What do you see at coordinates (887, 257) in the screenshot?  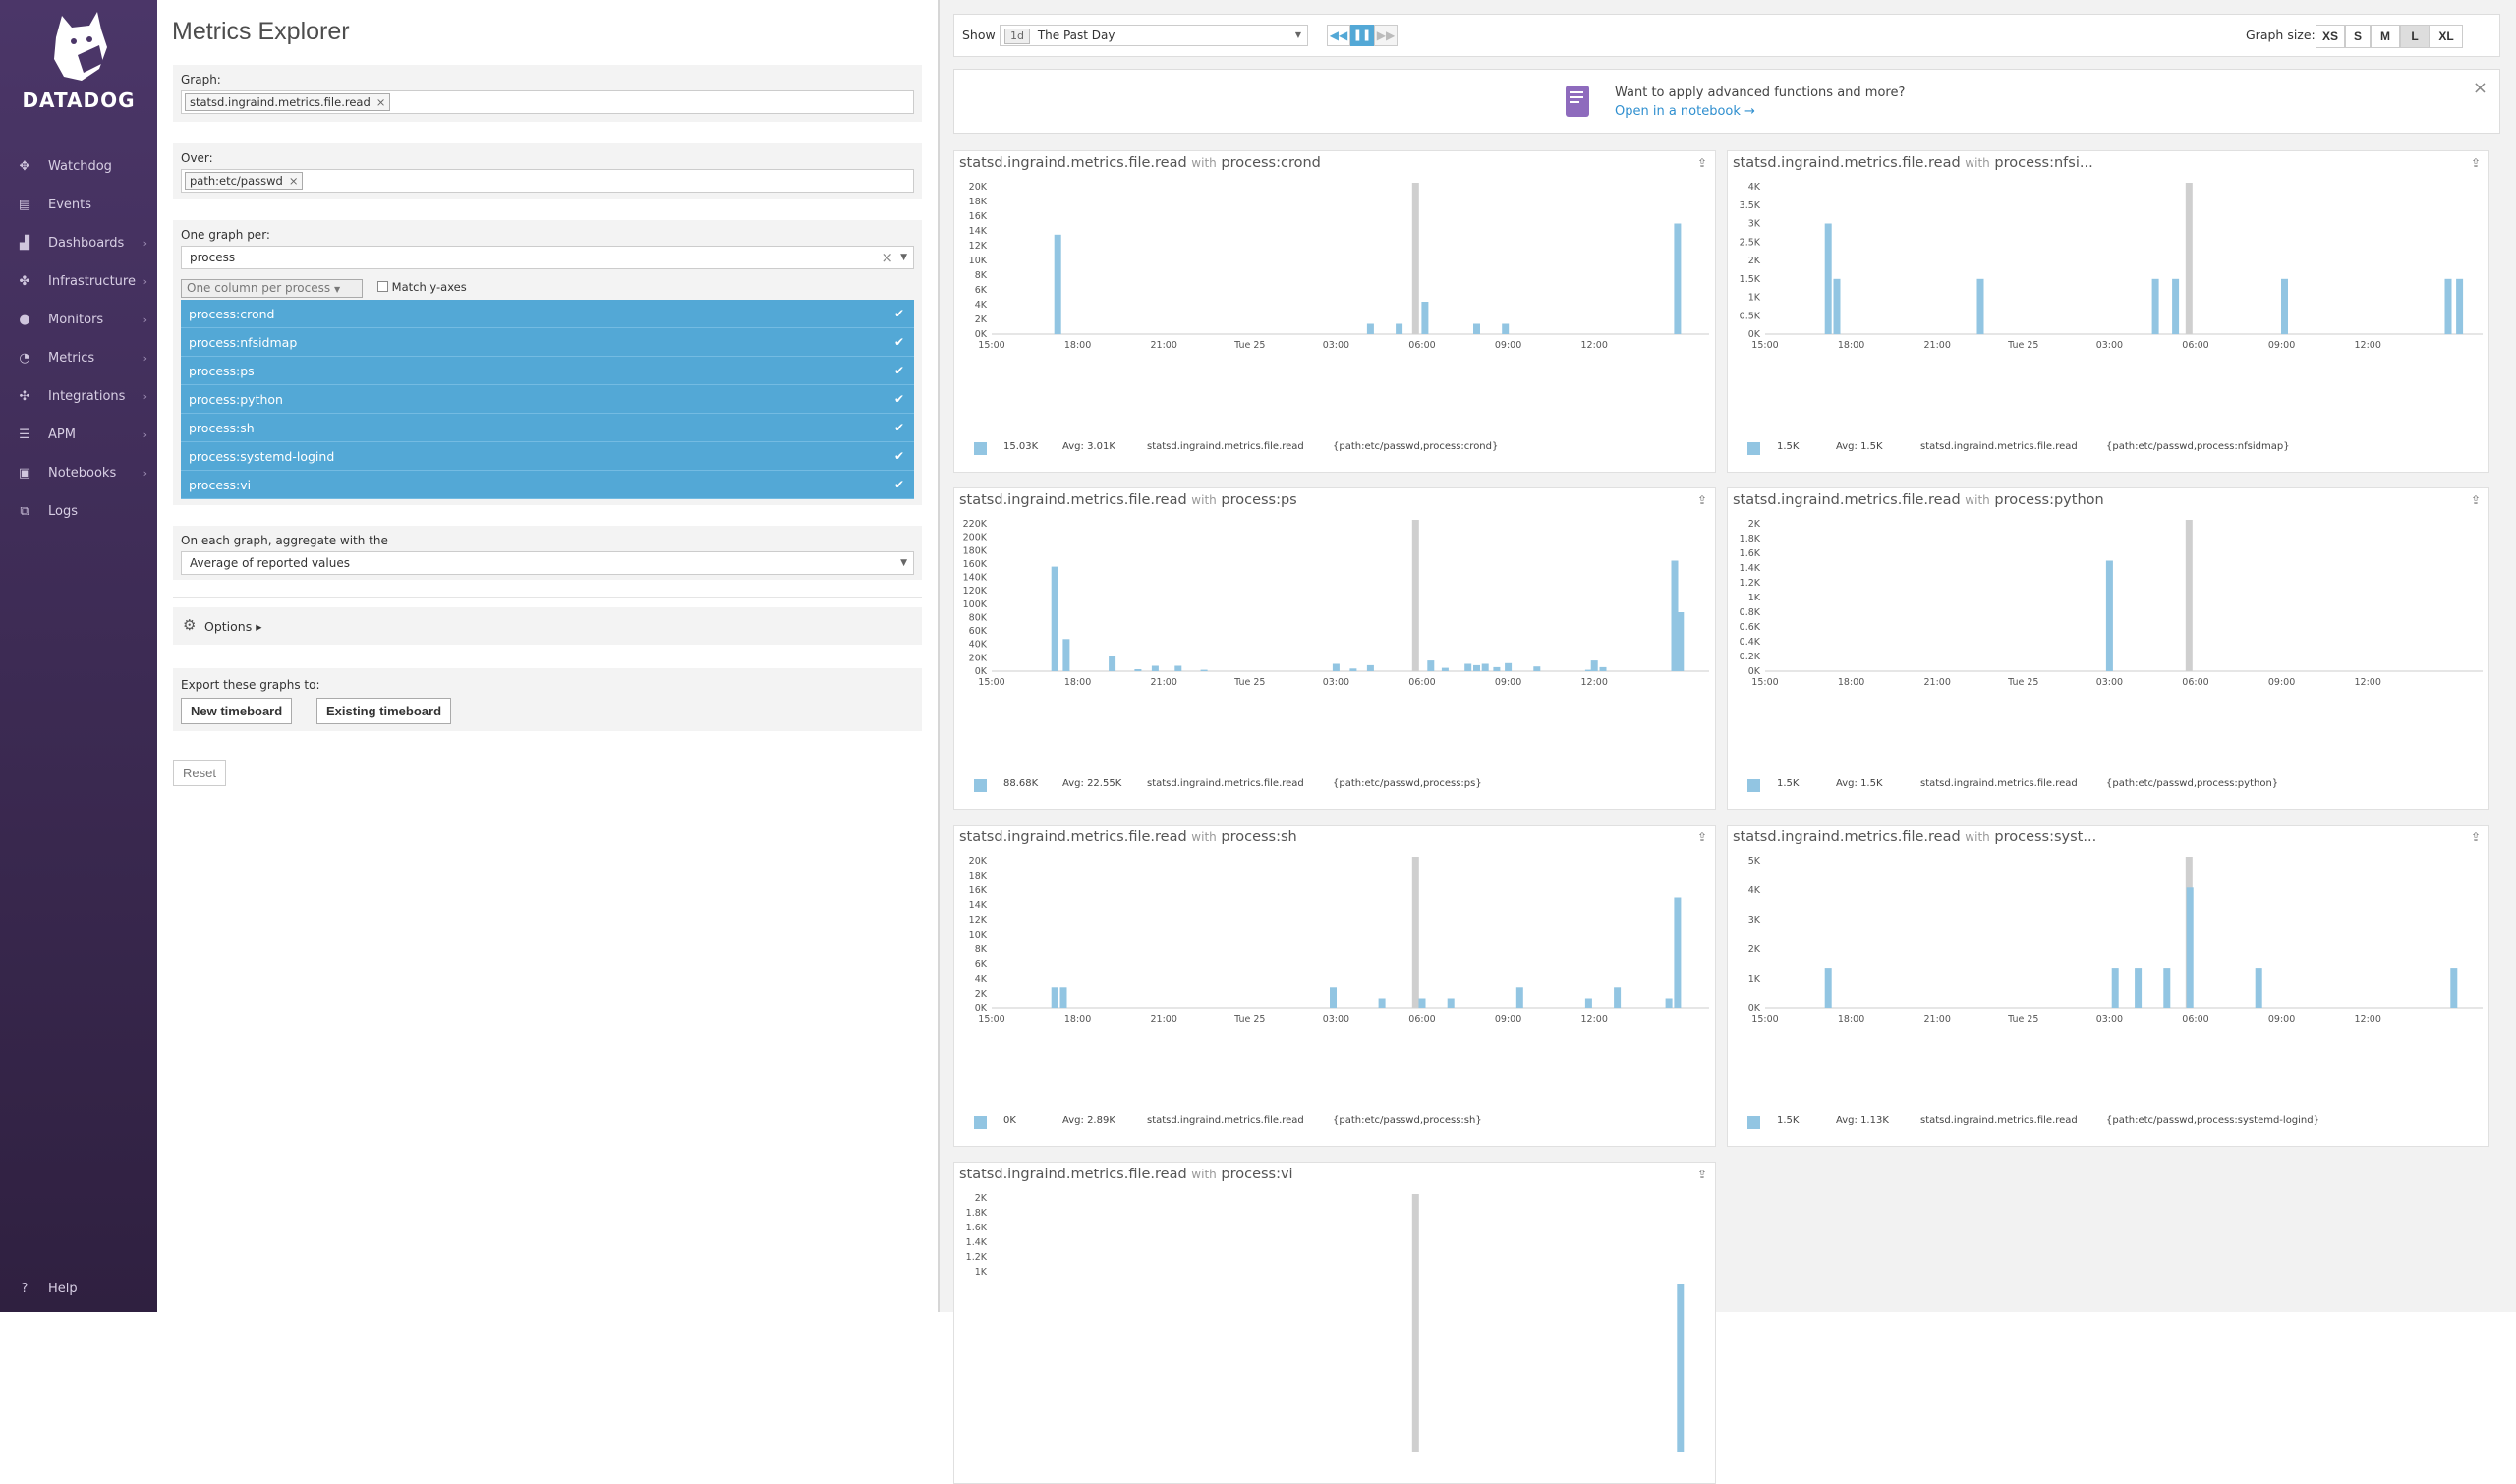 I see `clear-icon: ×` at bounding box center [887, 257].